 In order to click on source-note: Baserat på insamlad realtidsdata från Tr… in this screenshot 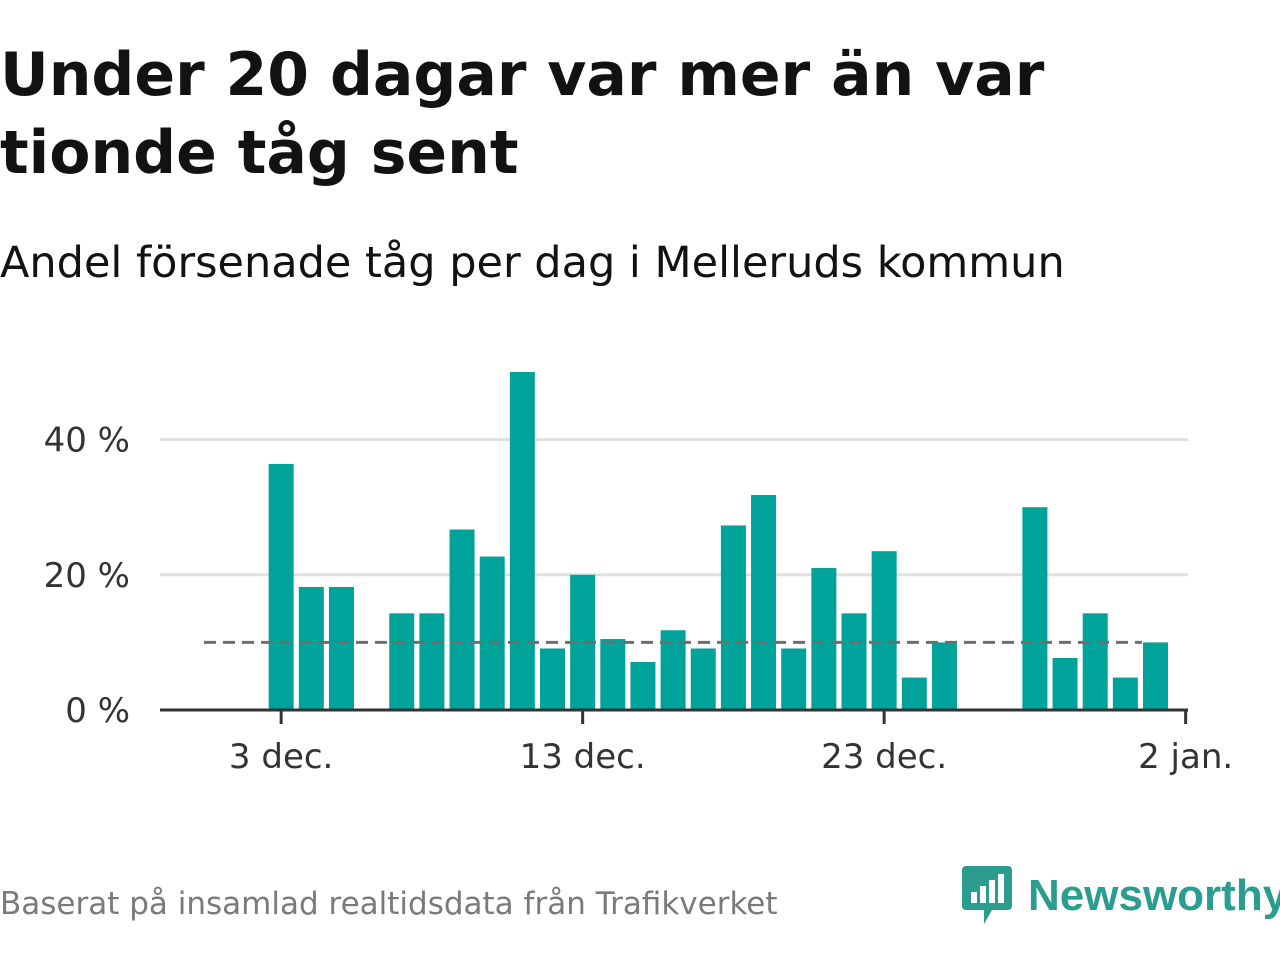, I will do `click(389, 904)`.